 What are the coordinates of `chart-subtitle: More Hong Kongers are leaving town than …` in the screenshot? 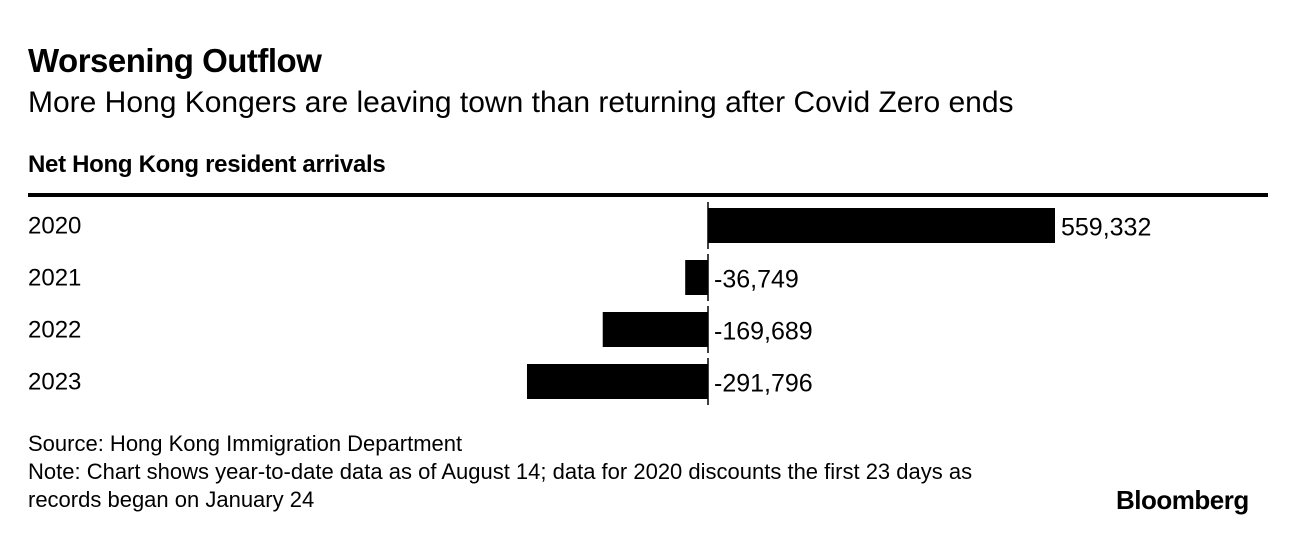 It's located at (521, 102).